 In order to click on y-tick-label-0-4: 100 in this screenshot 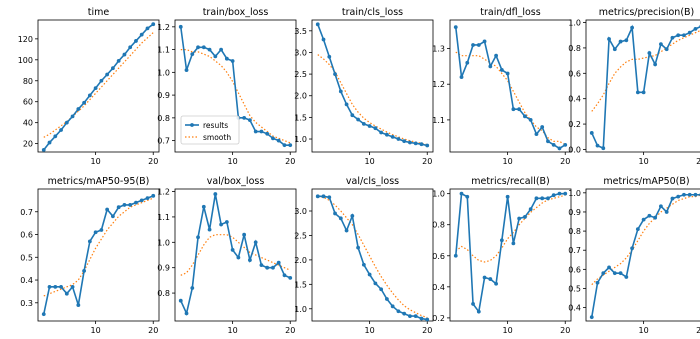, I will do `click(25, 60)`.